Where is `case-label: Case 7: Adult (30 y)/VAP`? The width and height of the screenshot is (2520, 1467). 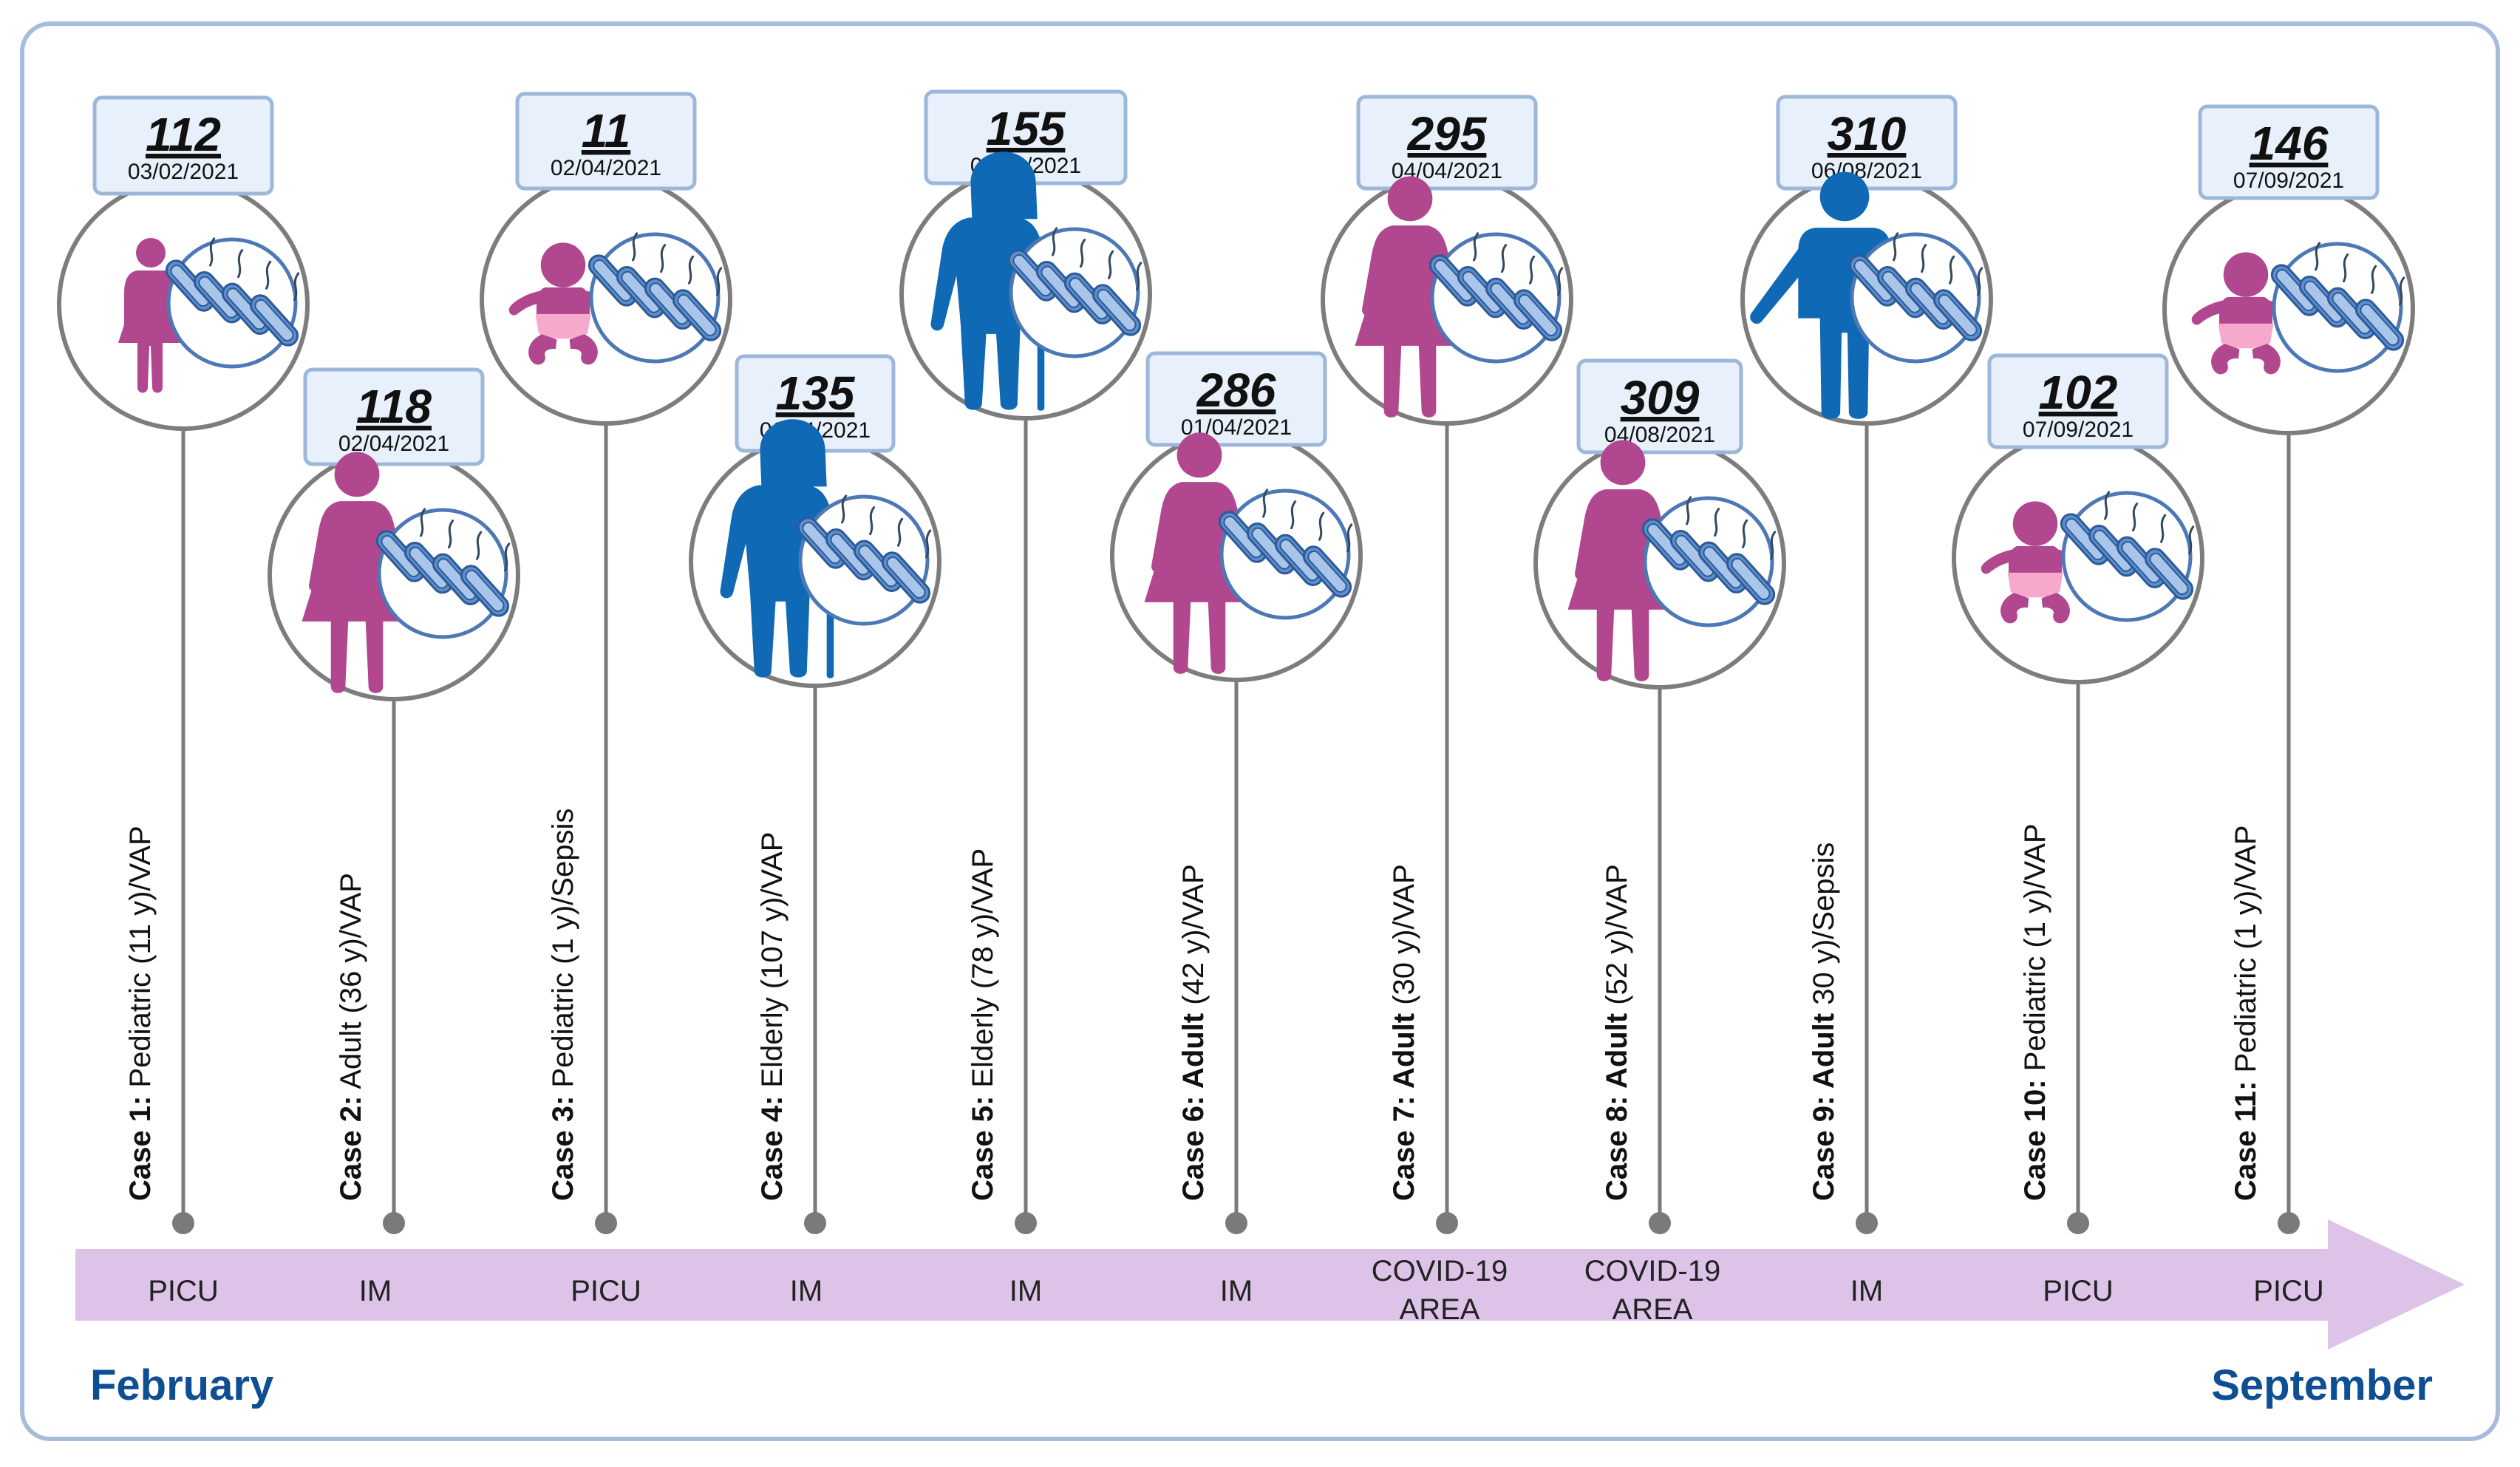
case-label: Case 7: Adult (30 y)/VAP is located at coordinates (1404, 1032).